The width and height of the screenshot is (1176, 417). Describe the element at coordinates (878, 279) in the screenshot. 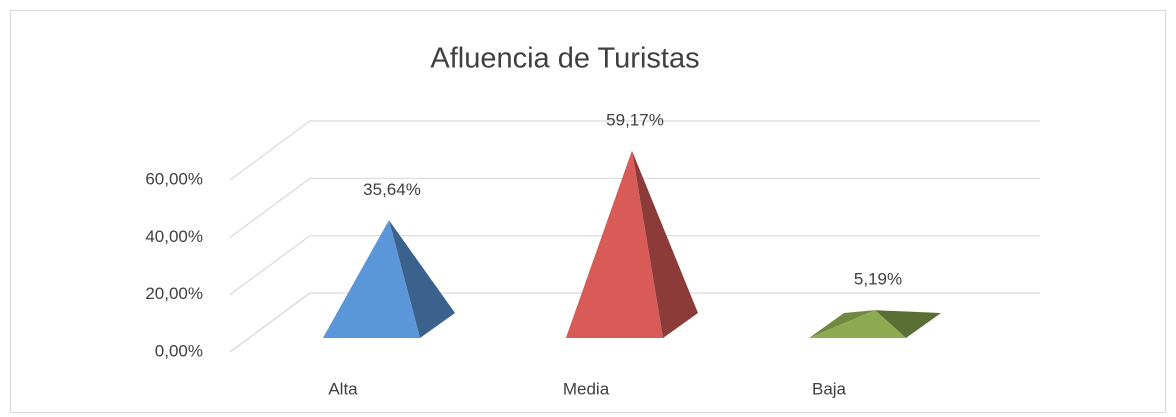

I see `data-label: 5,19%` at that location.